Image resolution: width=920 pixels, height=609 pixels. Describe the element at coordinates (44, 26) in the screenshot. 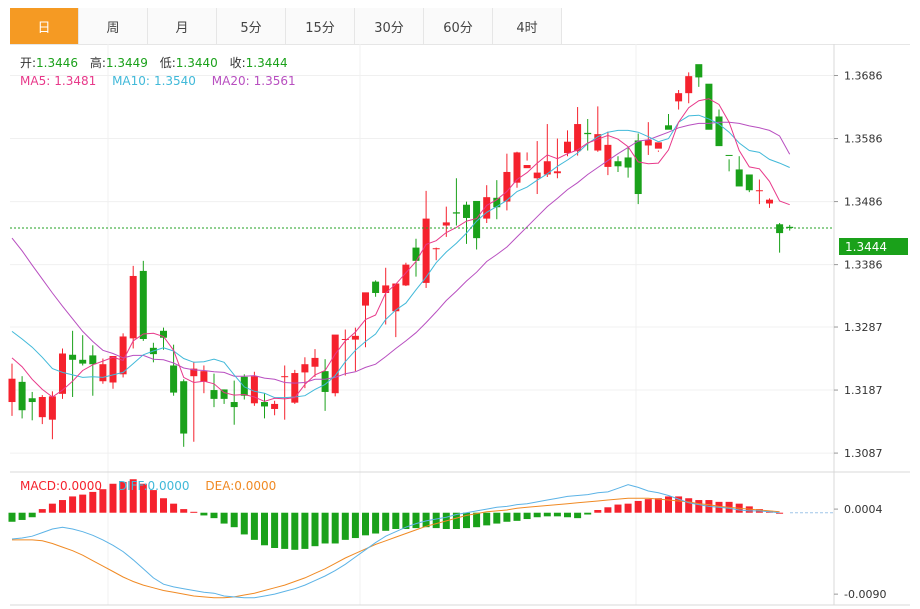

I see `tab-day: 日` at that location.